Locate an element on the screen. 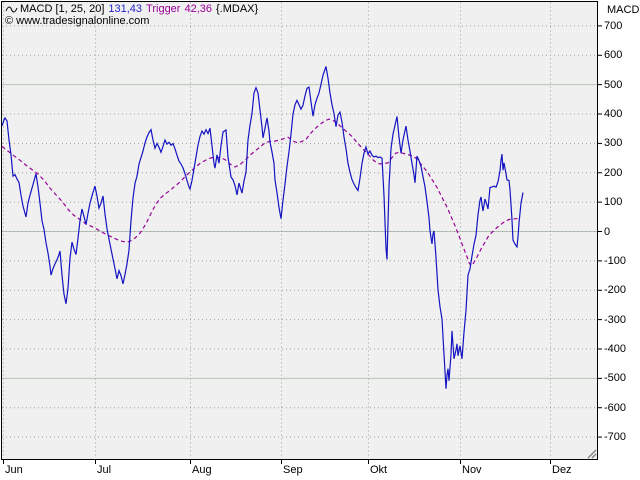  x-axis-label: Aug is located at coordinates (202, 470).